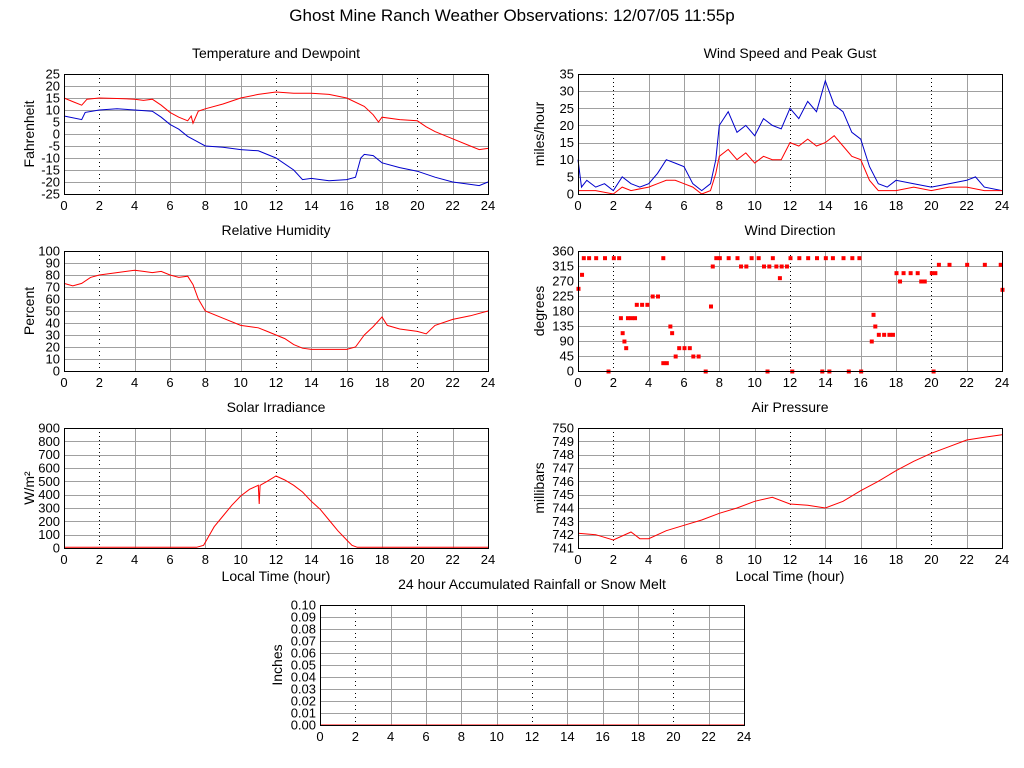 The width and height of the screenshot is (1024, 768). I want to click on pressure-x-tick-label: 14, so click(825, 559).